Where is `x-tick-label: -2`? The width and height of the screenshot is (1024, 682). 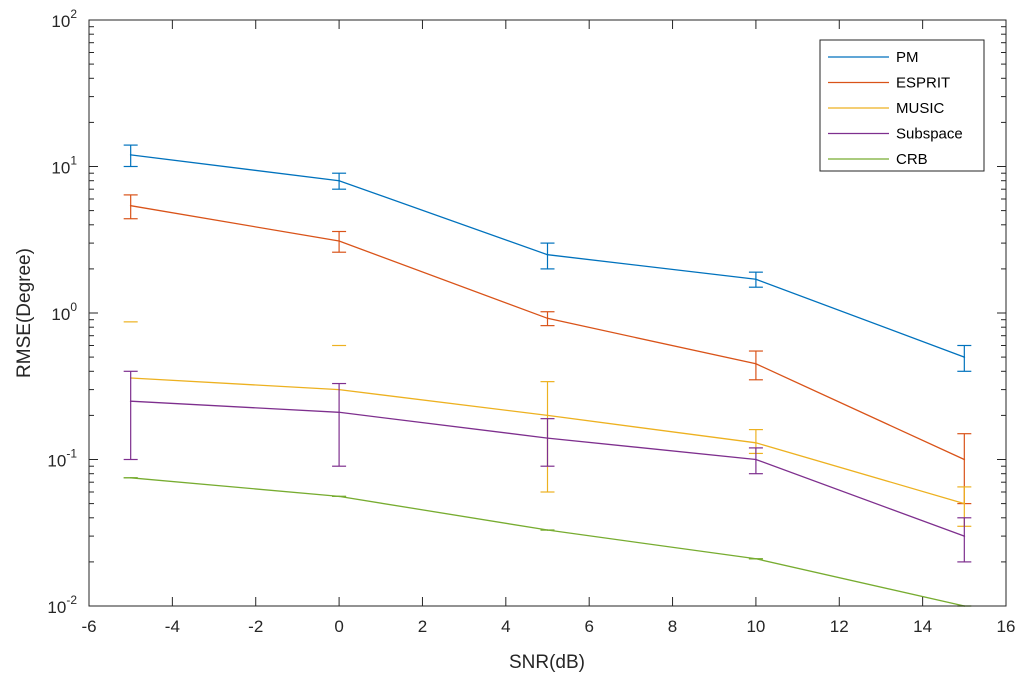
x-tick-label: -2 is located at coordinates (255, 626).